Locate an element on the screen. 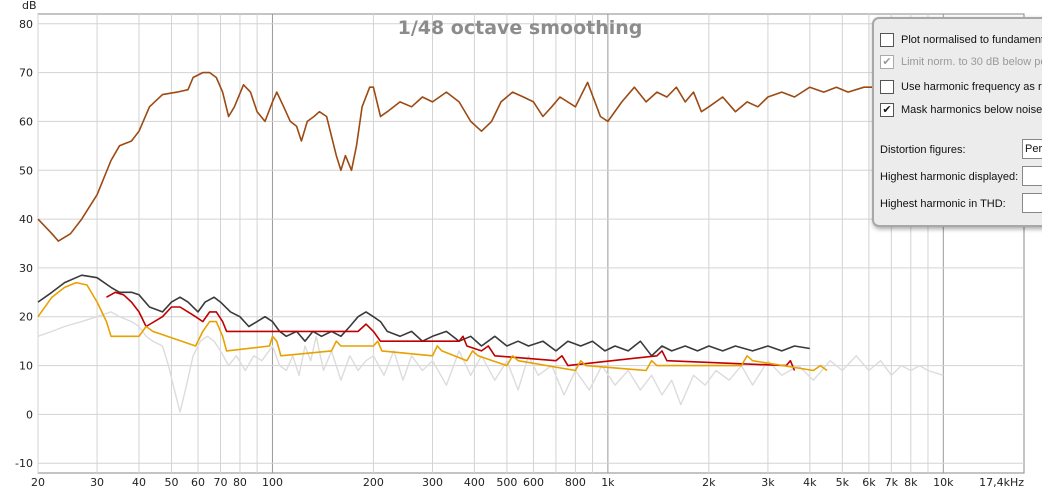  option-harmonic-ref-label: Use harmonic frequency as ref is located at coordinates (971, 87).